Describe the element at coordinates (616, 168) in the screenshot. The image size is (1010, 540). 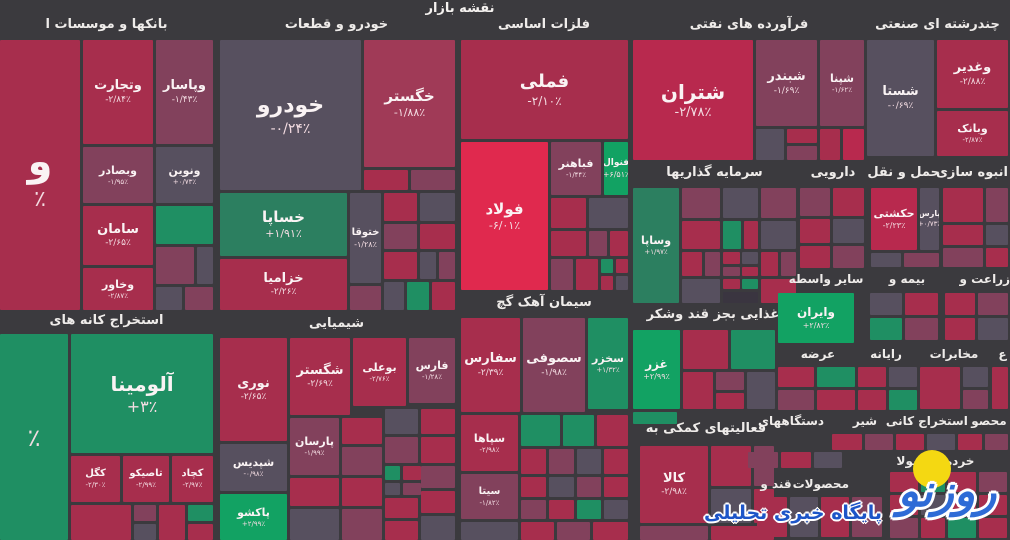
I see `stock-tile: فنوال +۶/۵۱٪` at that location.